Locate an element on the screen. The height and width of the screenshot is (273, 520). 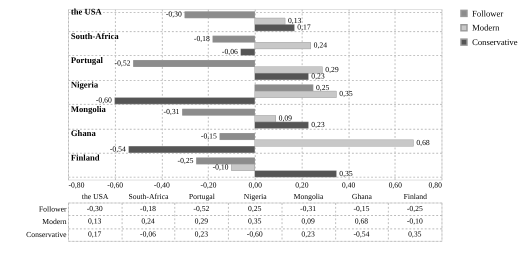
data-label: 0,13 is located at coordinates (295, 21).